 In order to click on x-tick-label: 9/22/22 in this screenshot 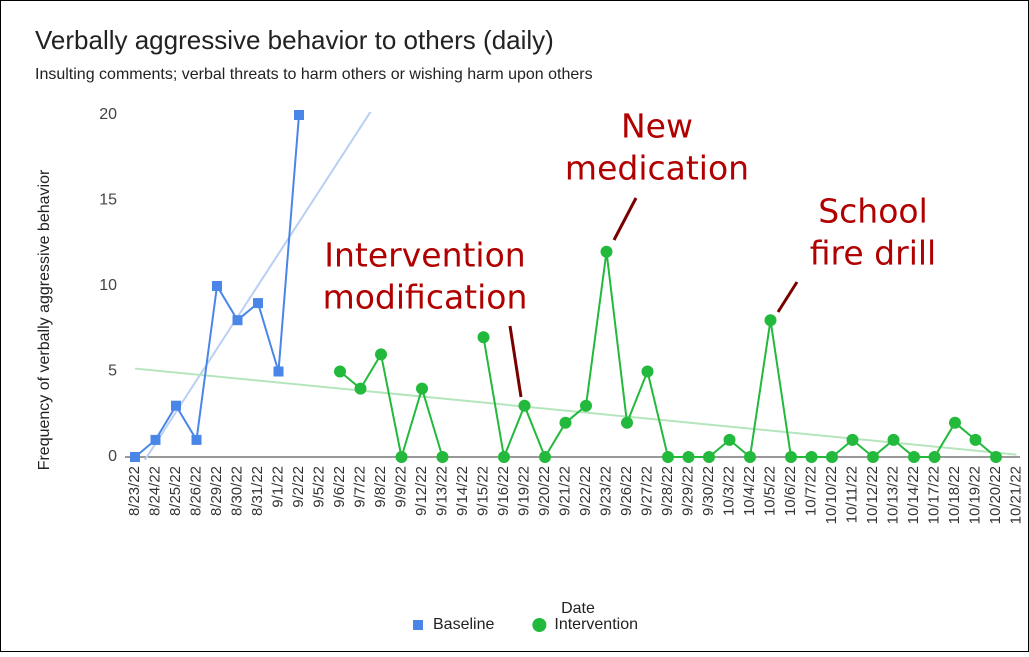, I will do `click(585, 491)`.